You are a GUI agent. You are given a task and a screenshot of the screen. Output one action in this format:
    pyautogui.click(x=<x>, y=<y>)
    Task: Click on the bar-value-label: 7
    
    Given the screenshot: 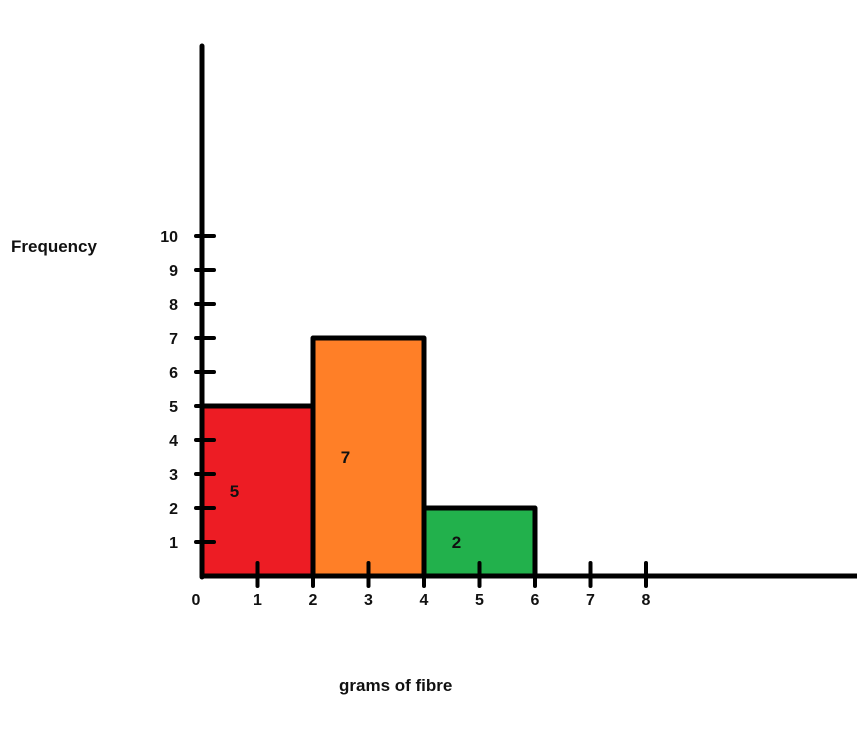 What is the action you would take?
    pyautogui.click(x=345, y=457)
    